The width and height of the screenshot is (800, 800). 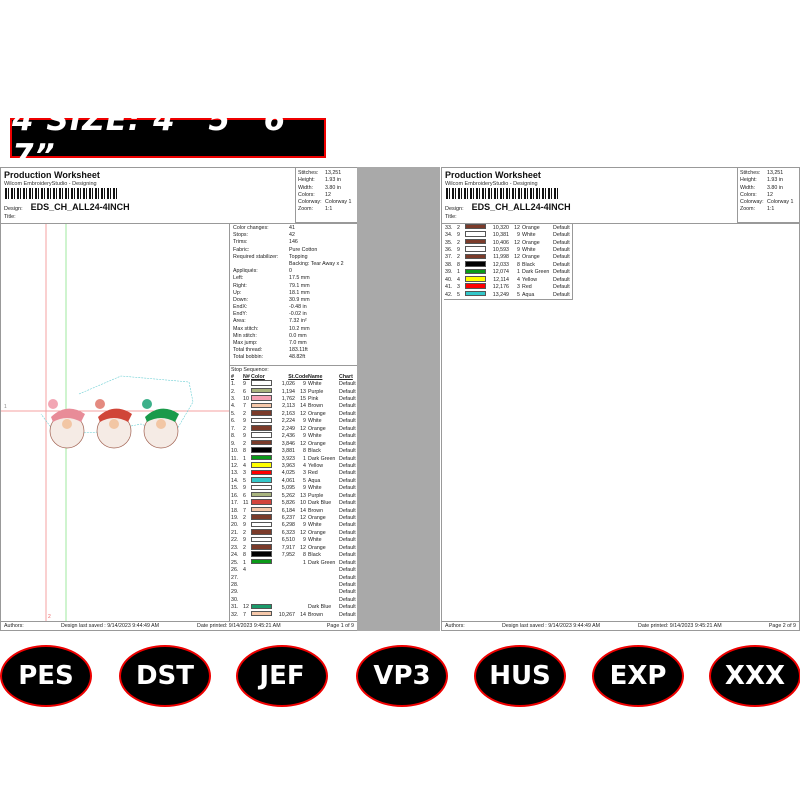 I want to click on color-name: Purple, so click(x=316, y=495).